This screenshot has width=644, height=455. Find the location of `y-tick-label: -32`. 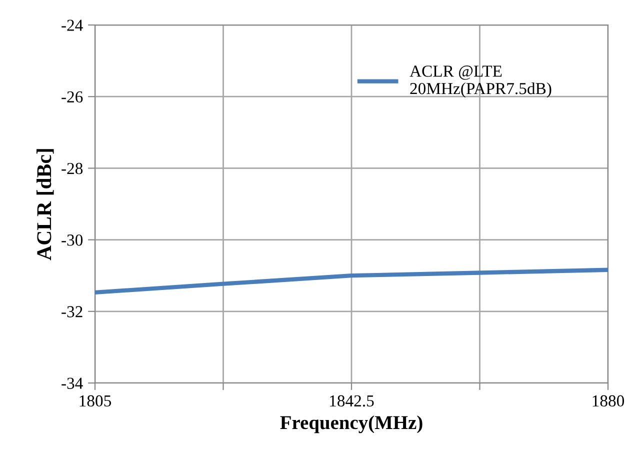

y-tick-label: -32 is located at coordinates (72, 312).